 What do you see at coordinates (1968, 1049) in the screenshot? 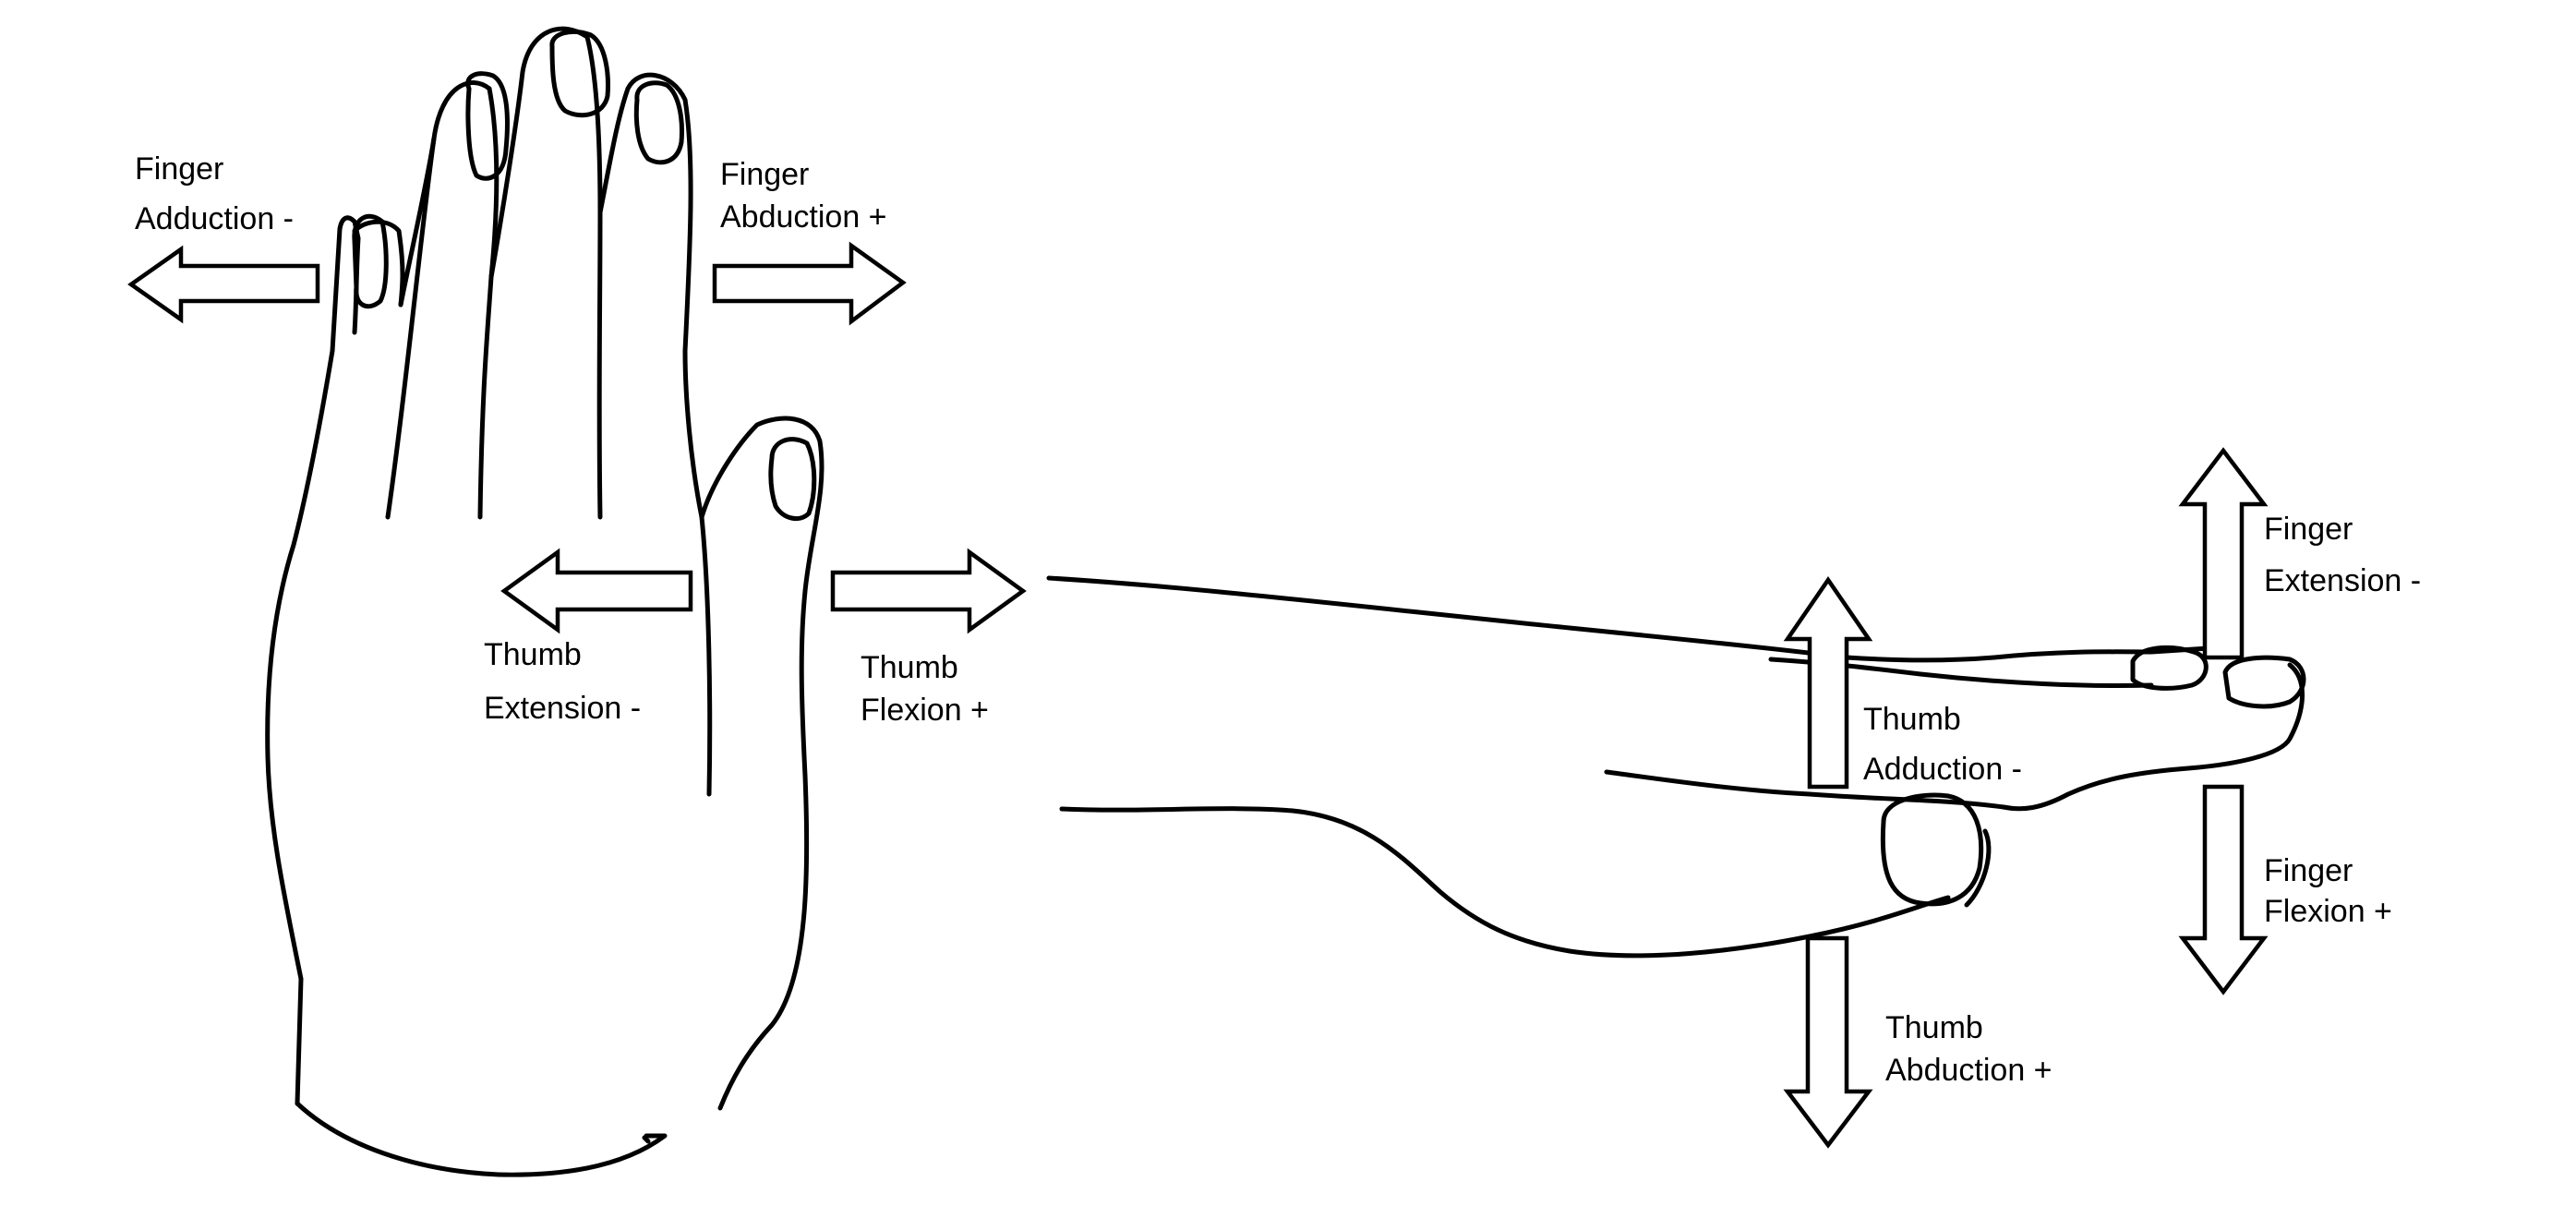
I see `thumb-abduction-label: Thumb Abduction +` at bounding box center [1968, 1049].